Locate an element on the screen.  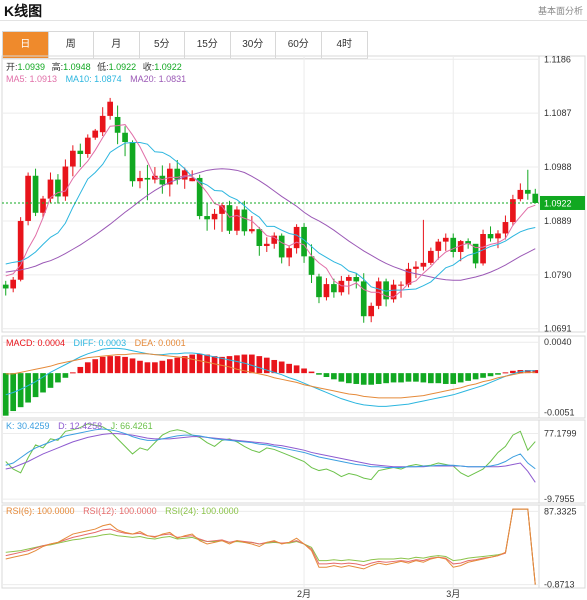
svg-text:开:1.0939 高:1.0948 低:1.: 开:1.0939 高:1.0948 低:1.0922 收:1.0922 is located at coordinates (94, 66).